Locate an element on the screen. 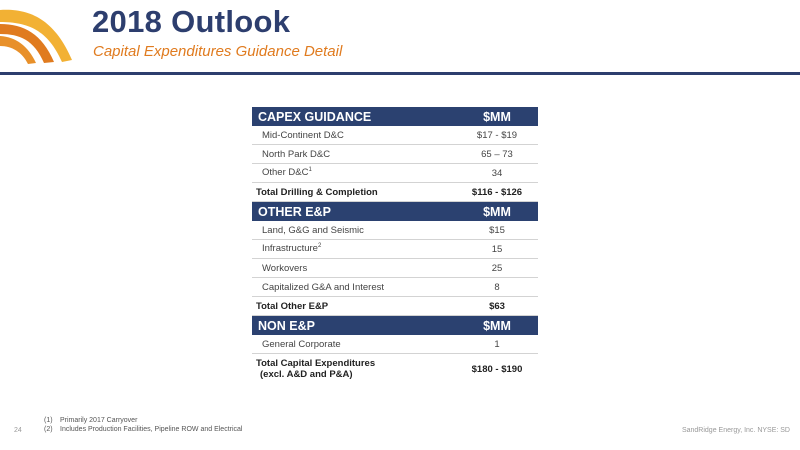 This screenshot has height=450, width=800. total-value: $116 - $126 is located at coordinates (497, 192).